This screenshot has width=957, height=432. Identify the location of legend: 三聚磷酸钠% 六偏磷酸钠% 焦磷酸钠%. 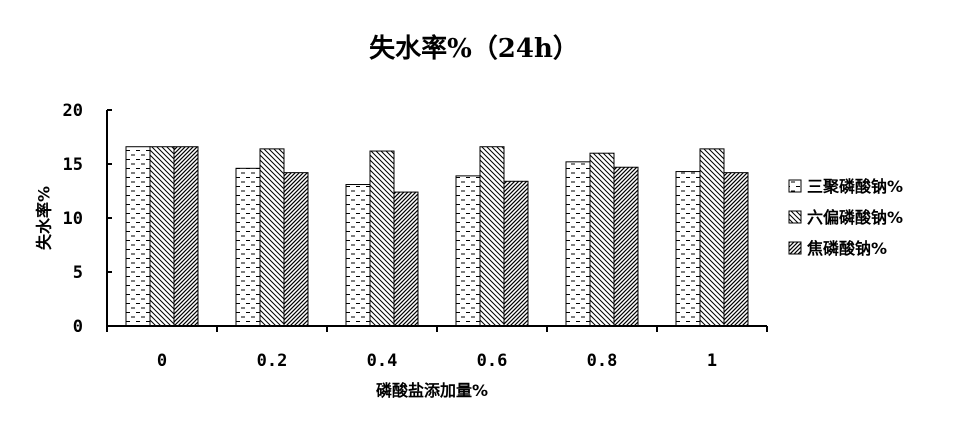
(845, 217).